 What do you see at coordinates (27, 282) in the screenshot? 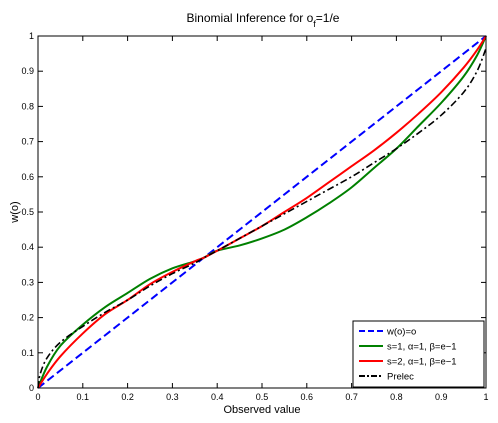
I see `y-tick-label: 0.3` at bounding box center [27, 282].